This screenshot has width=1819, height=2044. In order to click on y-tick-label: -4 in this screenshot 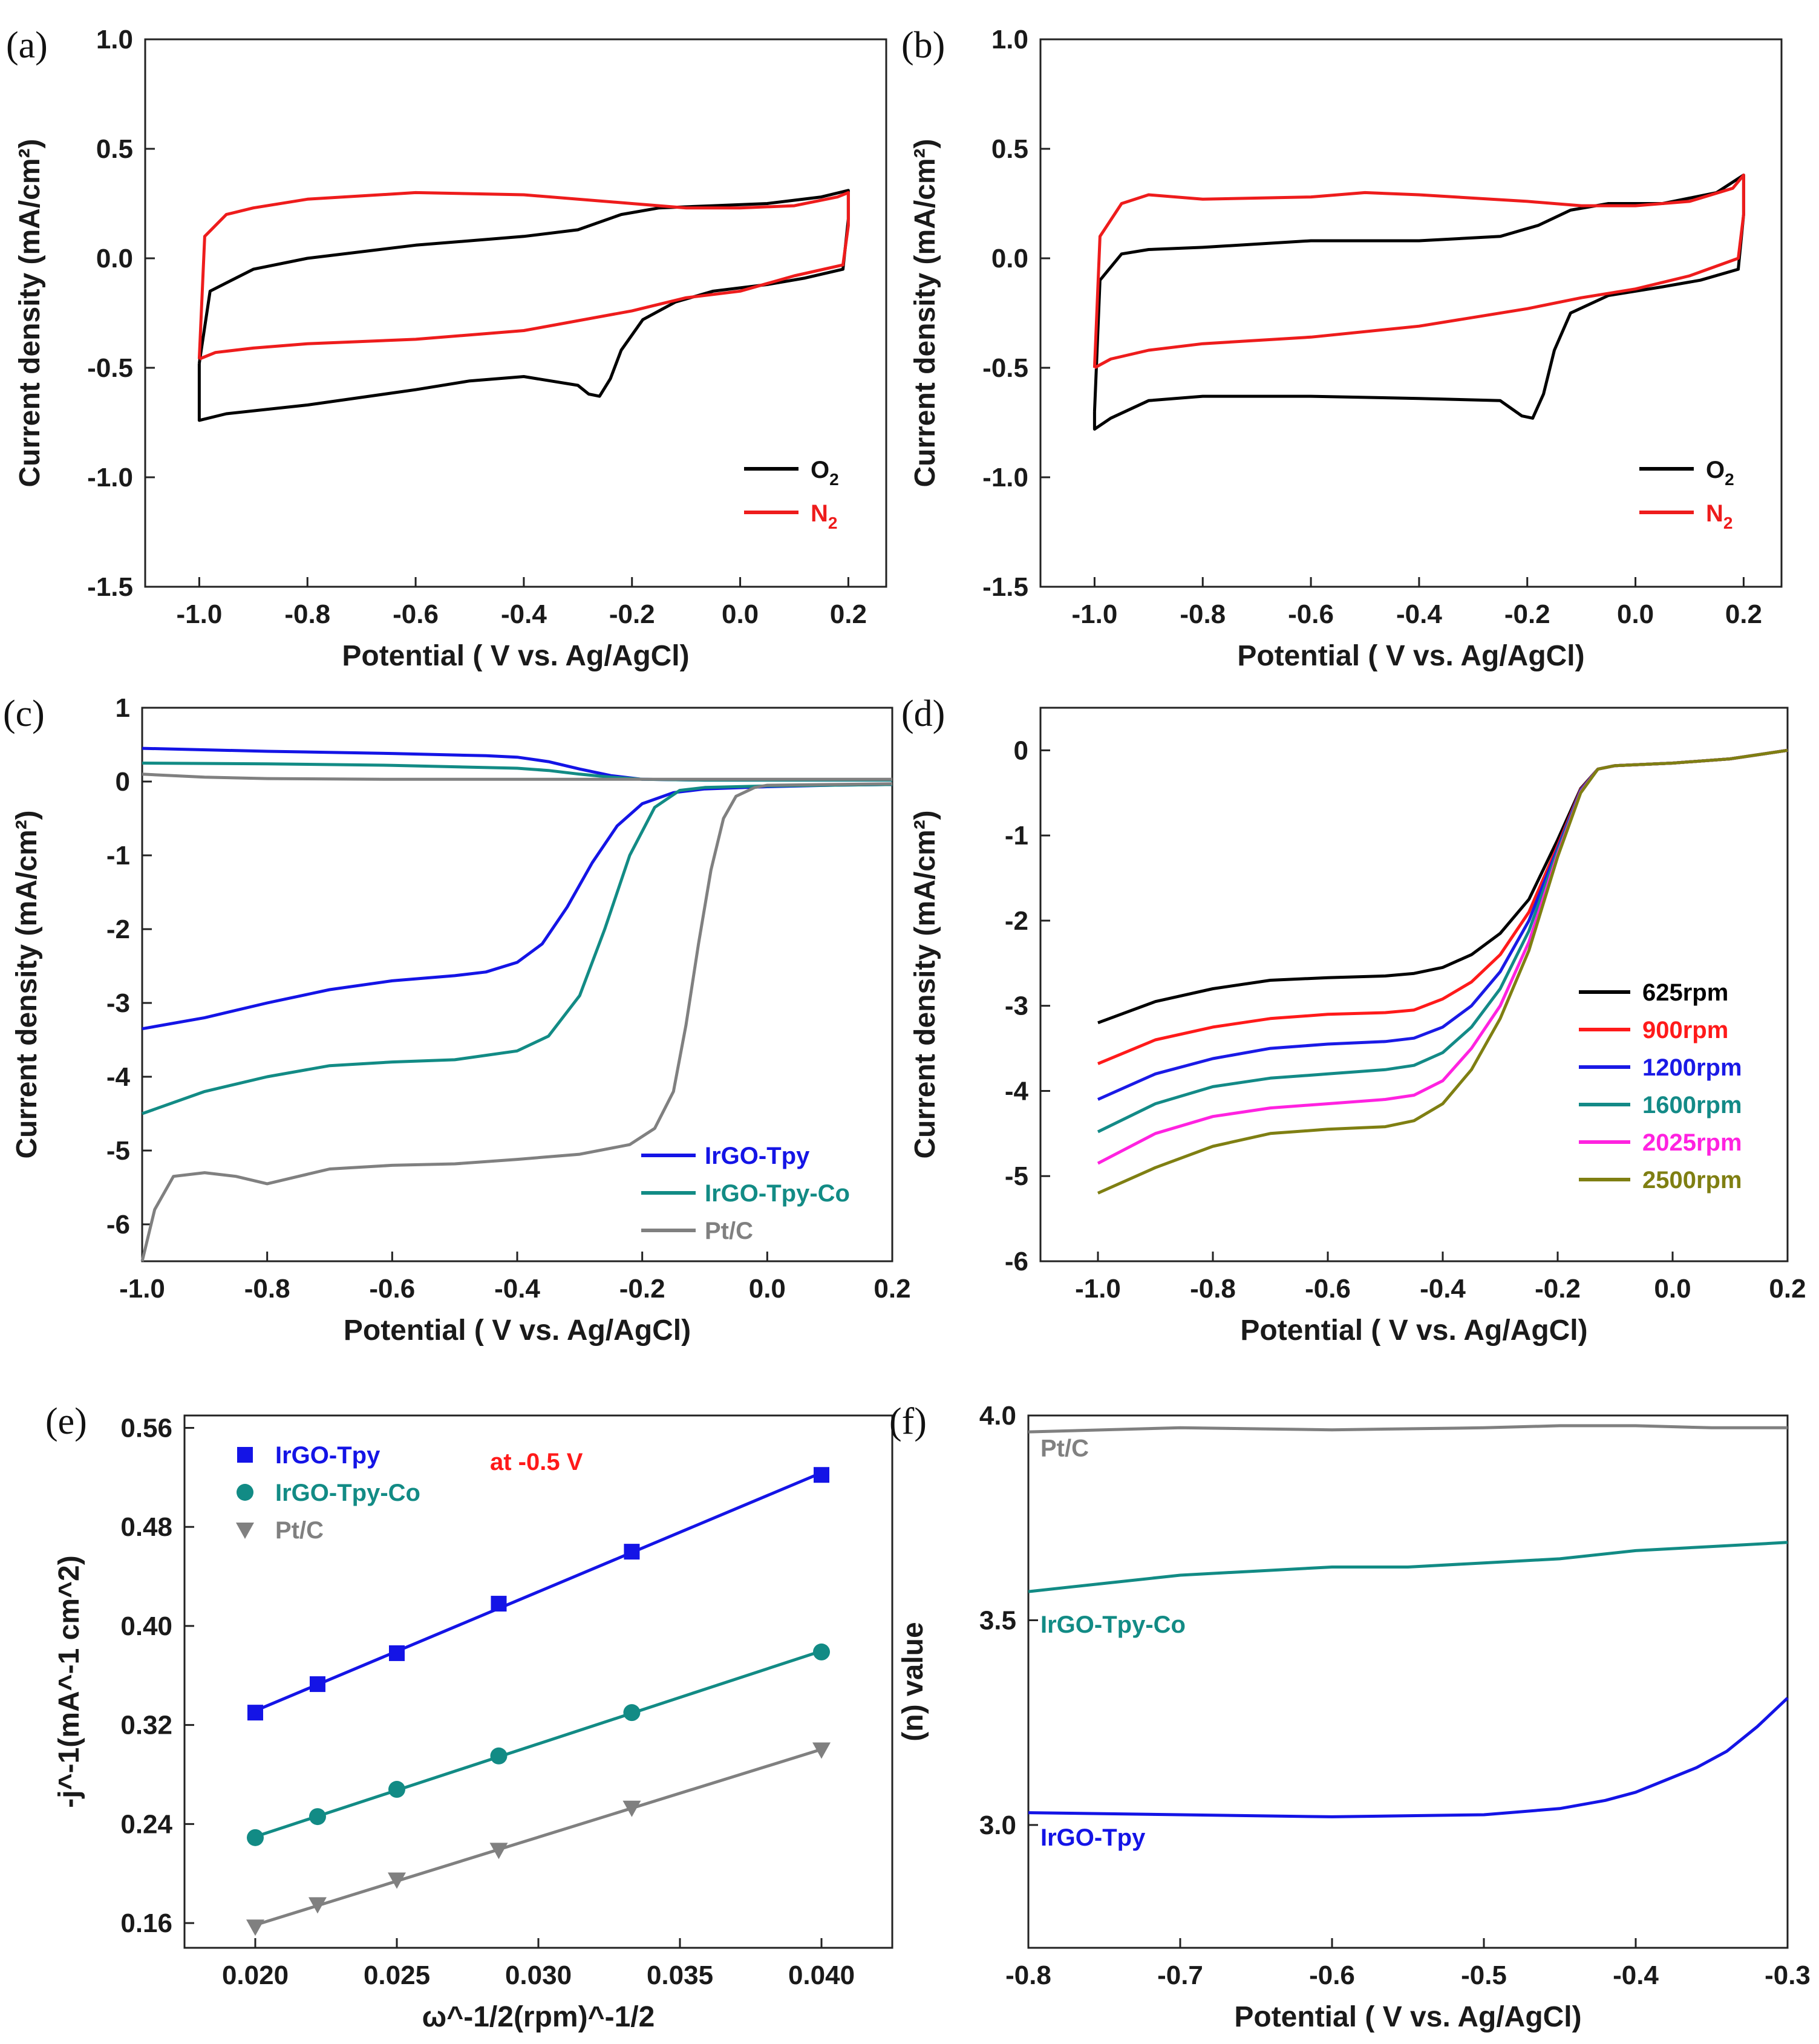, I will do `click(1017, 1091)`.